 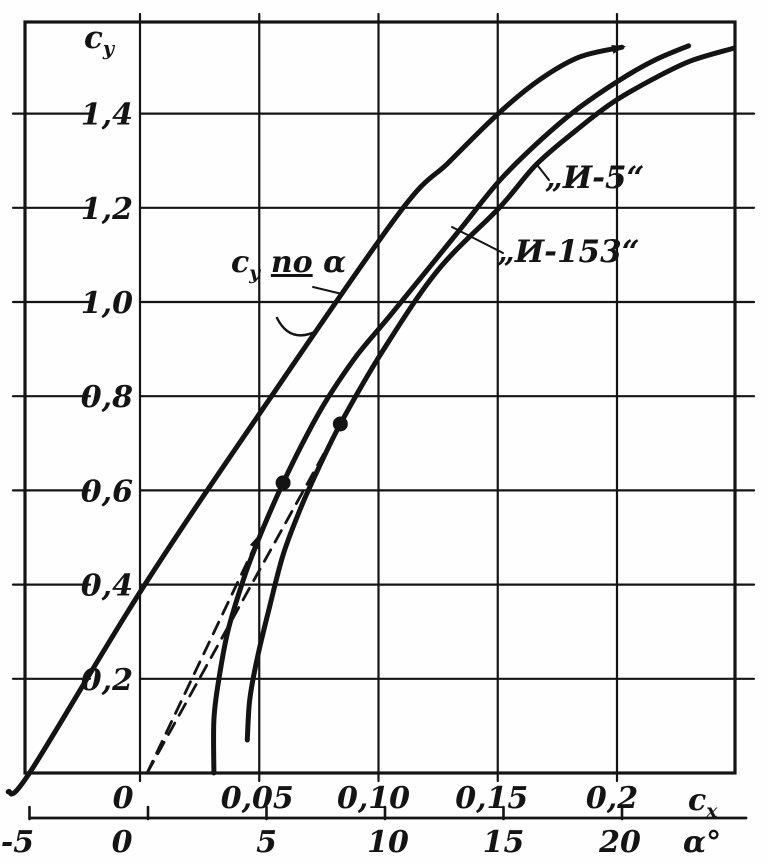 I want to click on alpha-tick-label: 15, so click(x=504, y=842).